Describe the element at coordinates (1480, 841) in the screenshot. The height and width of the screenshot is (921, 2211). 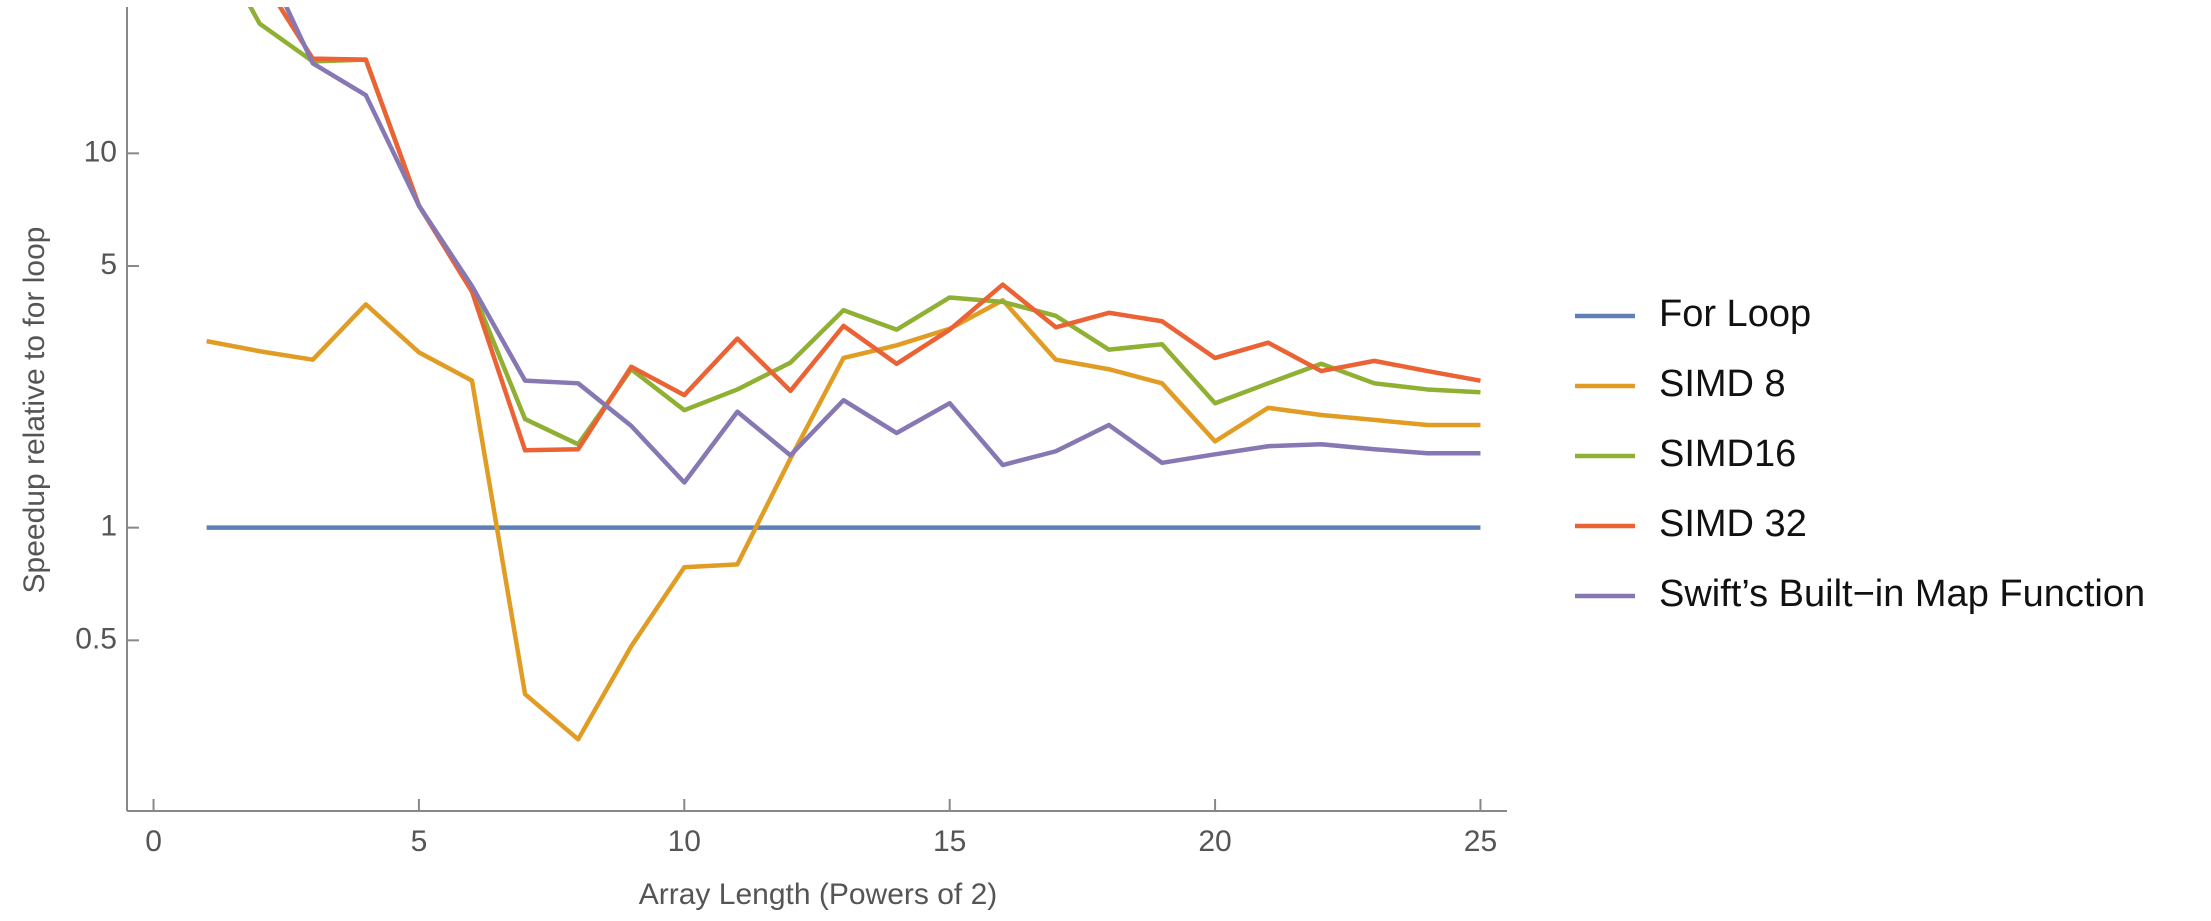
I see `x-tick-label: 25` at that location.